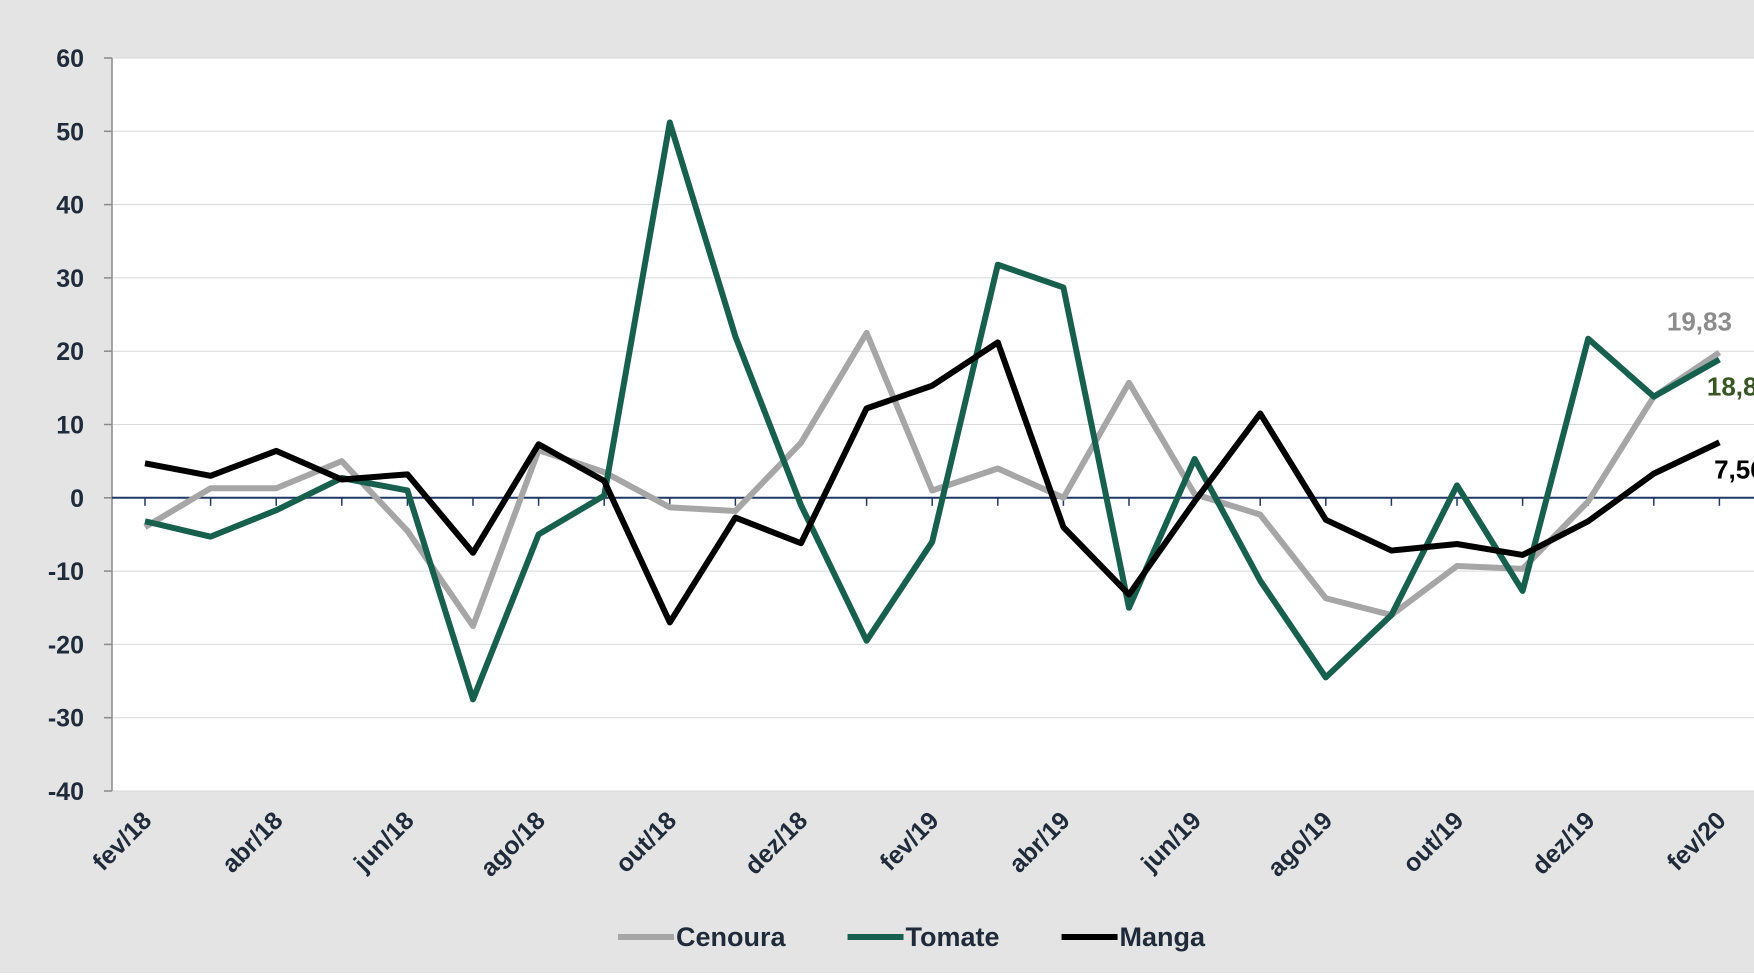  I want to click on y-tick-label: 60, so click(70, 59).